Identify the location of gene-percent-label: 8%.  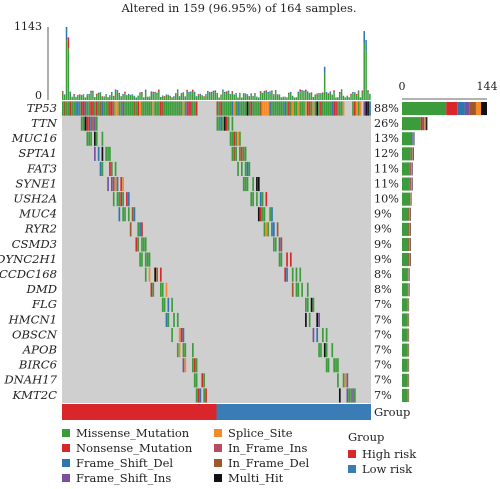
(383, 274).